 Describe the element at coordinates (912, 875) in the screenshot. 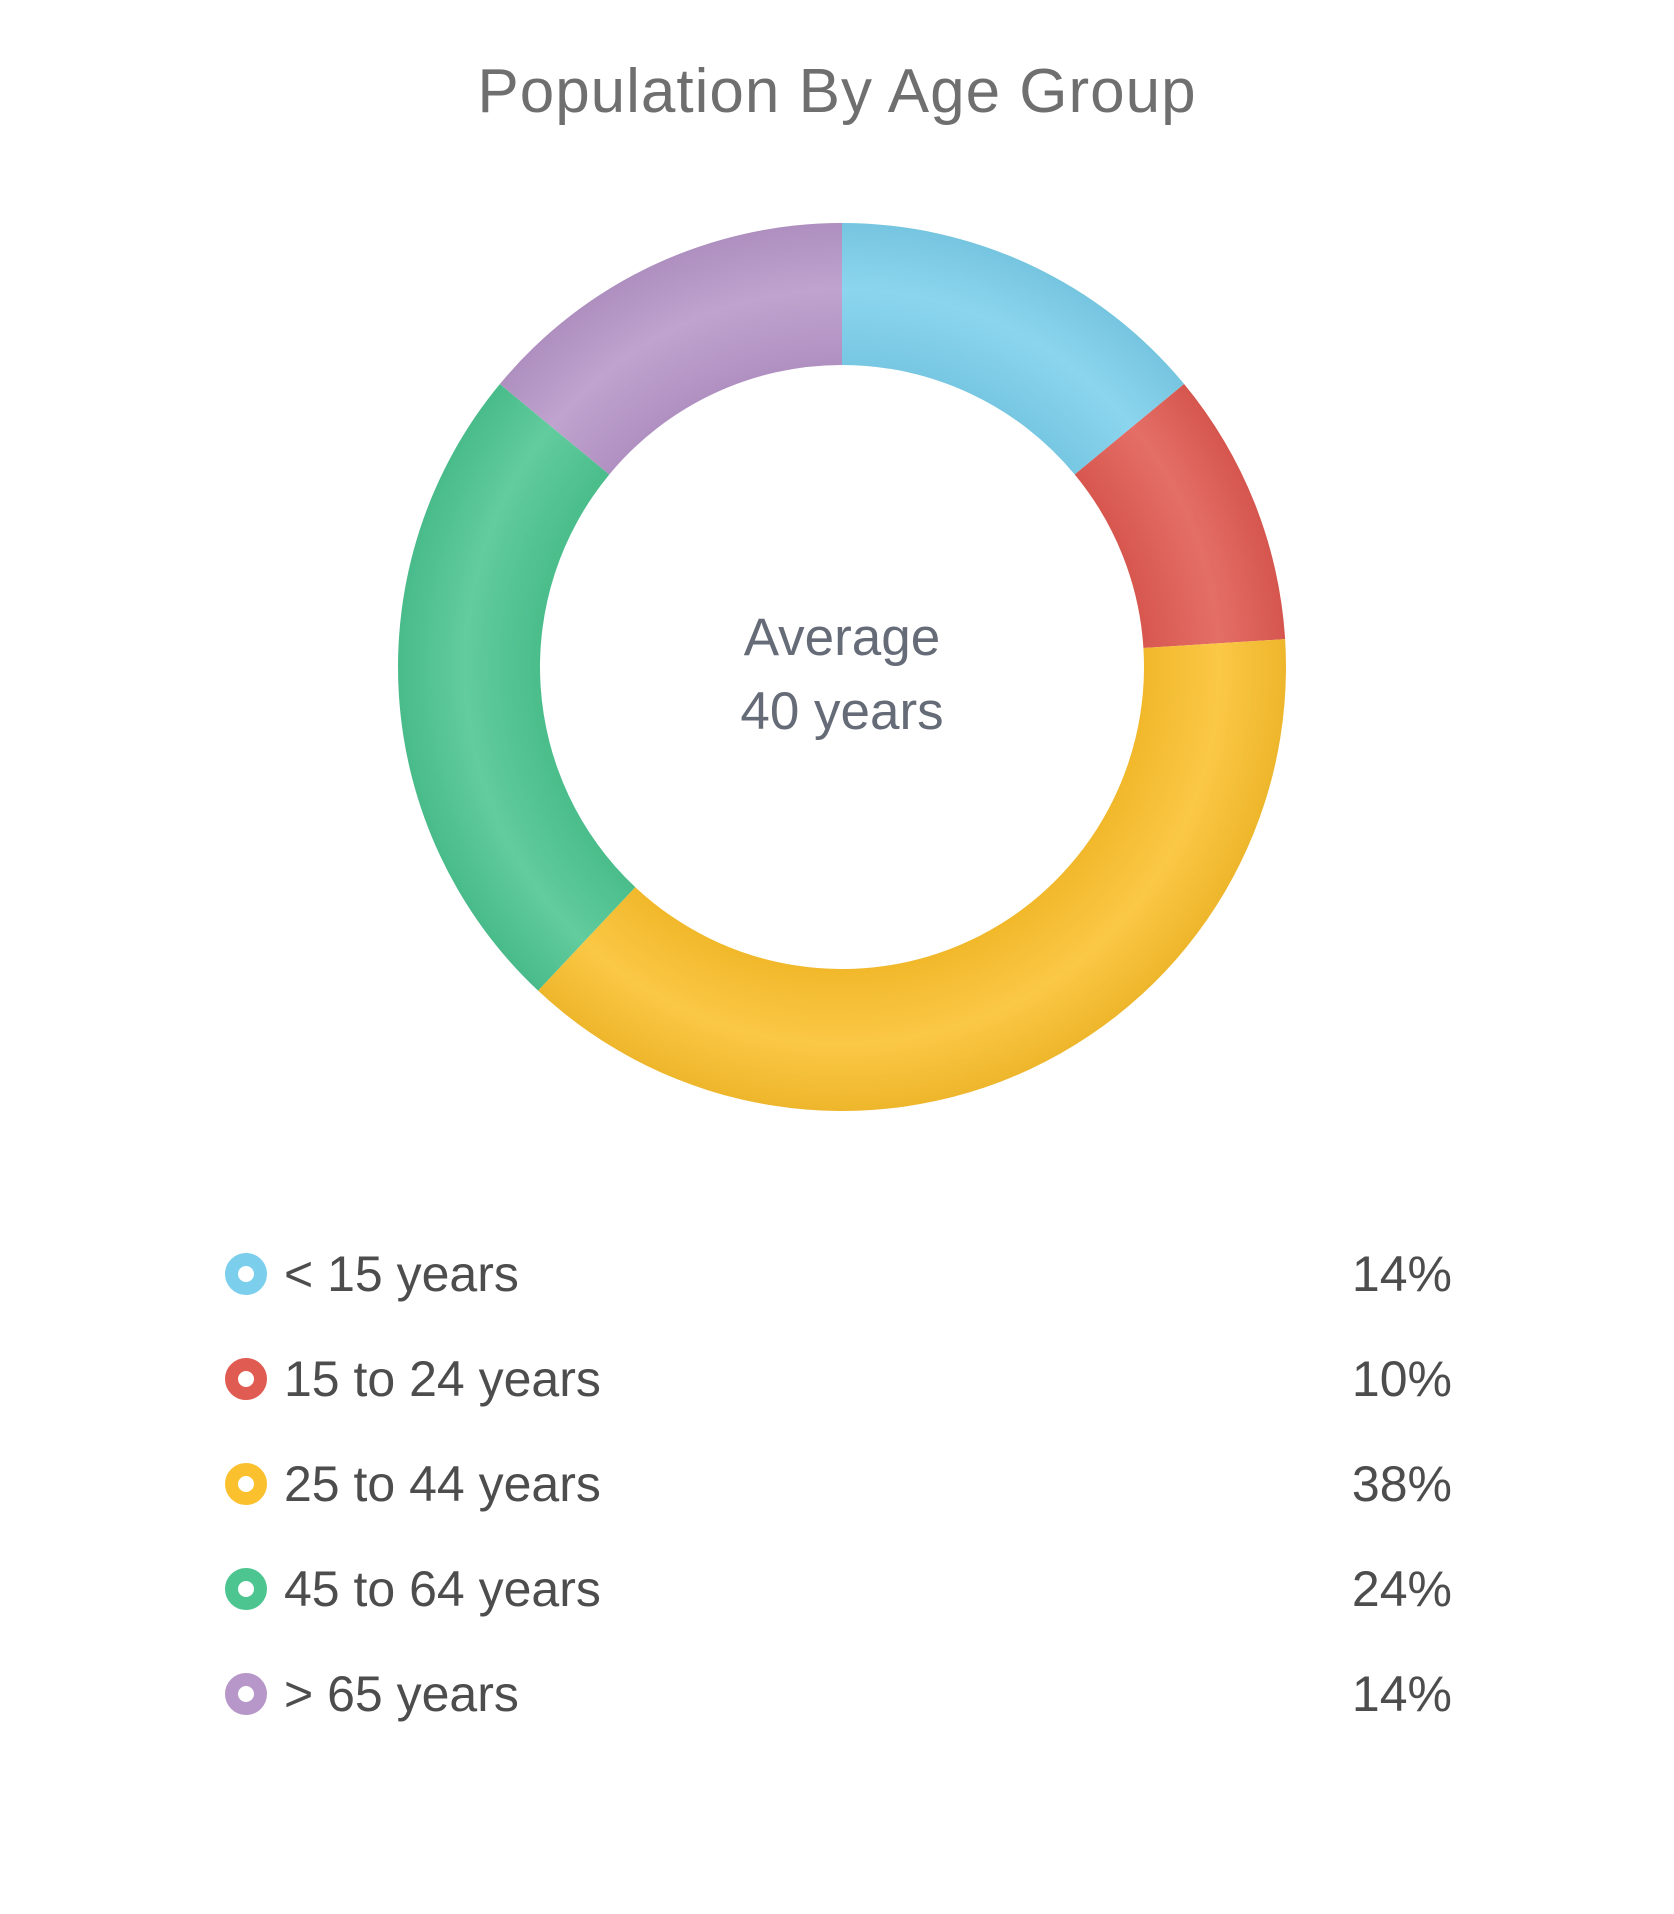

I see `donut-segment-25-to-44-years` at that location.